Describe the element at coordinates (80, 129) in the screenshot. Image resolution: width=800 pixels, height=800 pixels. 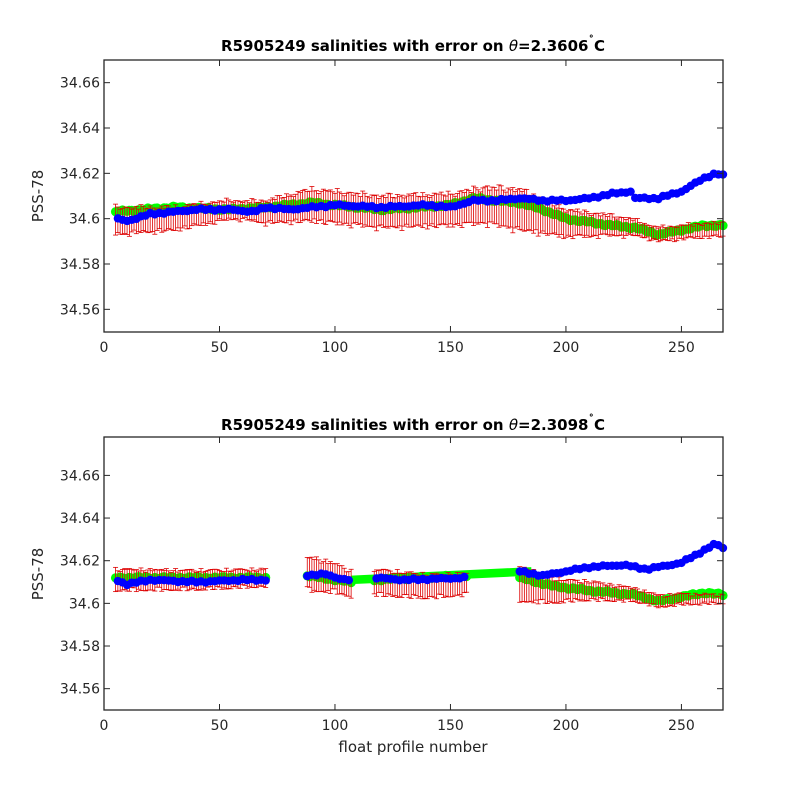
I see `y-tick-label: 34.64` at that location.